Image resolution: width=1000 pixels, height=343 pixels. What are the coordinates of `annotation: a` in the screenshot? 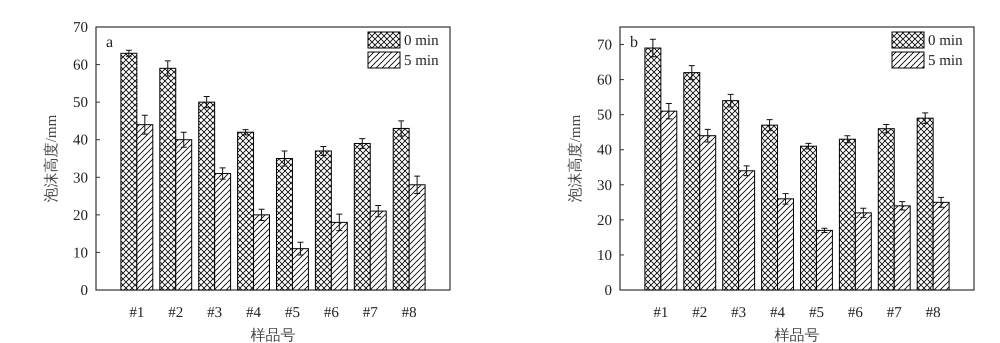 It's located at (110, 42).